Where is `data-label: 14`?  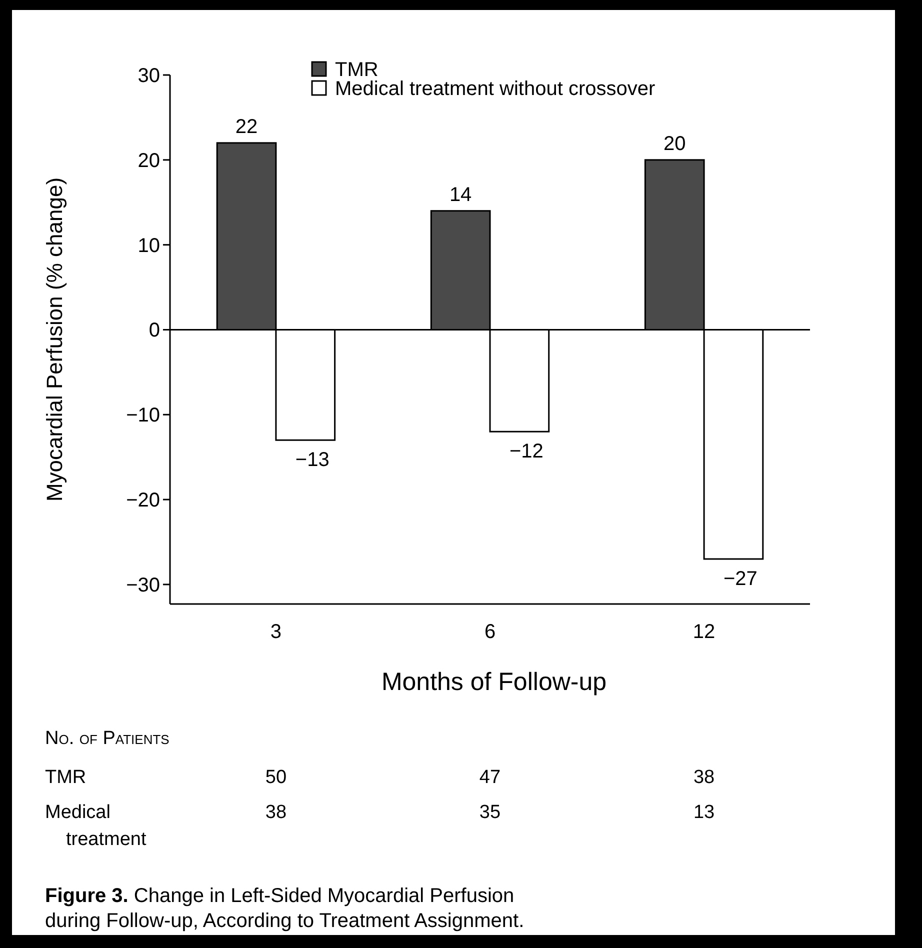
data-label: 14 is located at coordinates (460, 195).